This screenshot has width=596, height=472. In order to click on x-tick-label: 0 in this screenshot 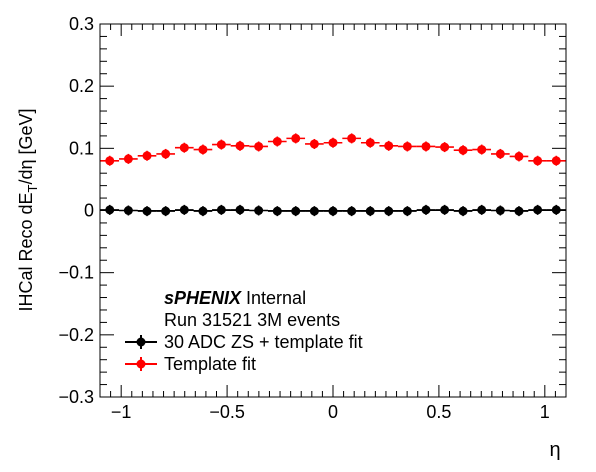, I will do `click(333, 412)`.